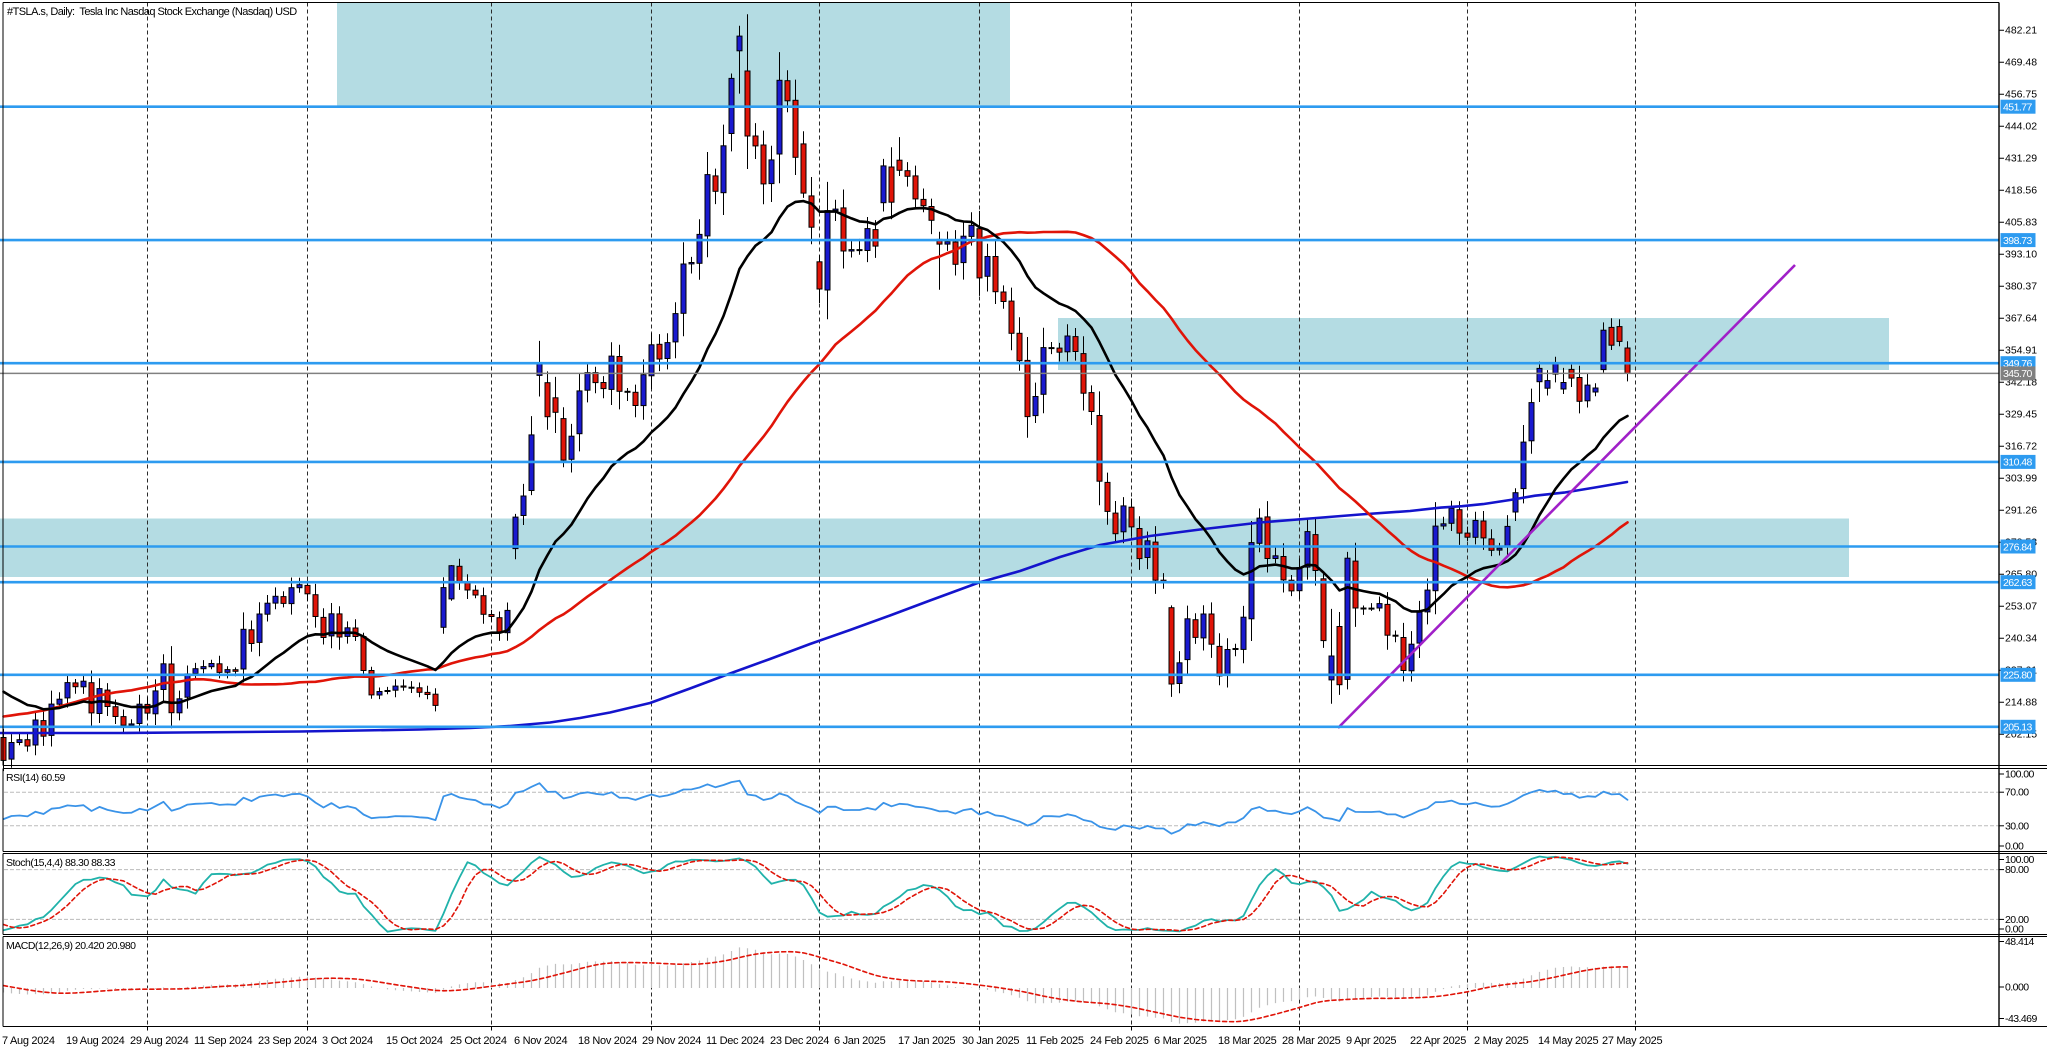  Describe the element at coordinates (1632, 1041) in the screenshot. I see `svg-text: 27 May 2025` at that location.